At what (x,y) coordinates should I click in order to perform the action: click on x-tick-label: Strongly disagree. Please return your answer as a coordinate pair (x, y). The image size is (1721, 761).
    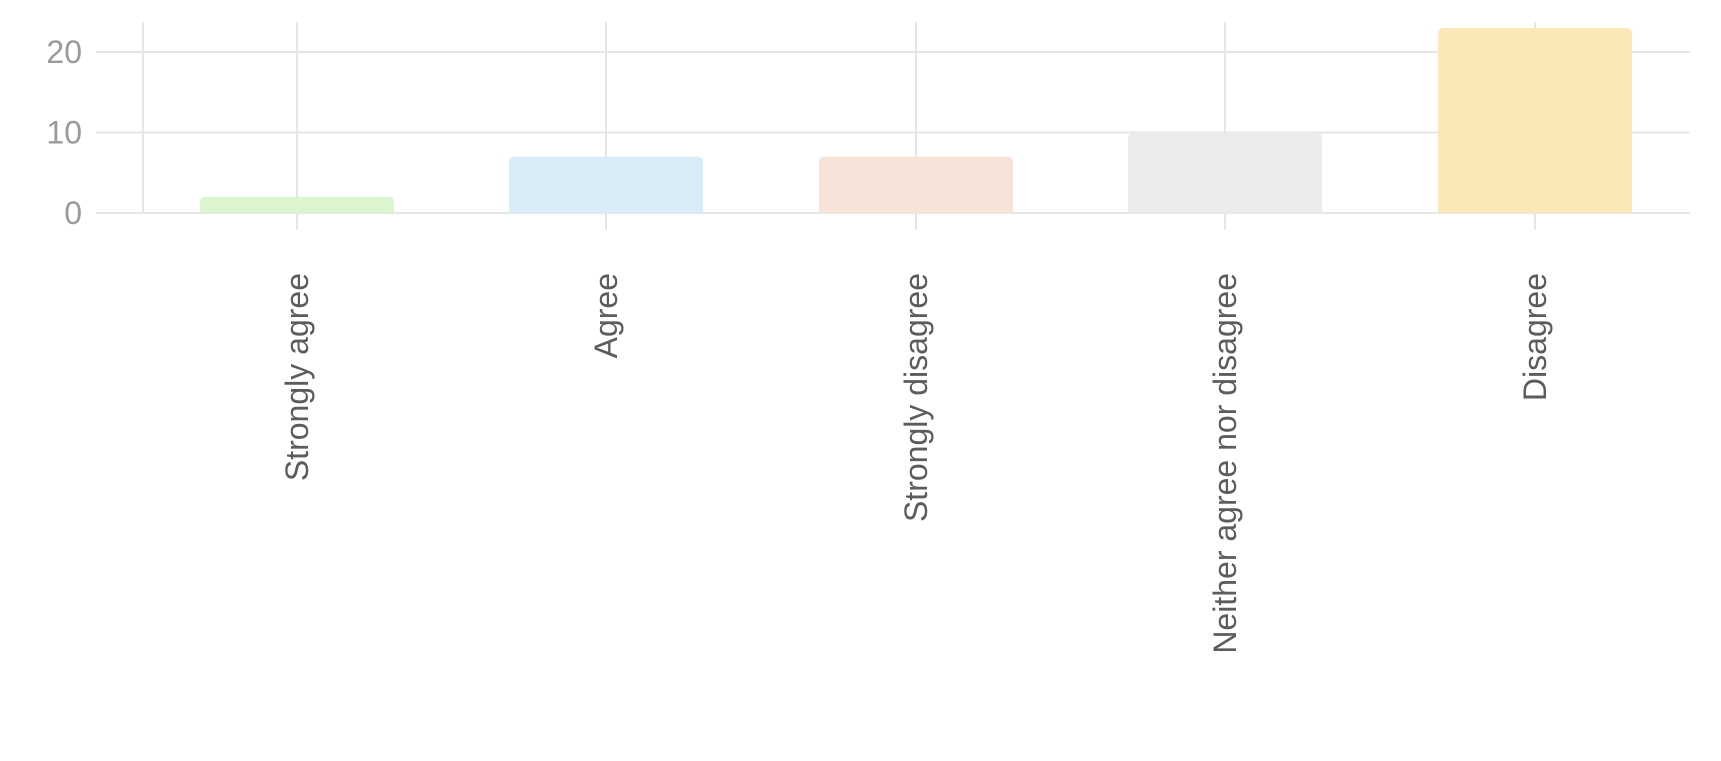
    Looking at the image, I should click on (916, 397).